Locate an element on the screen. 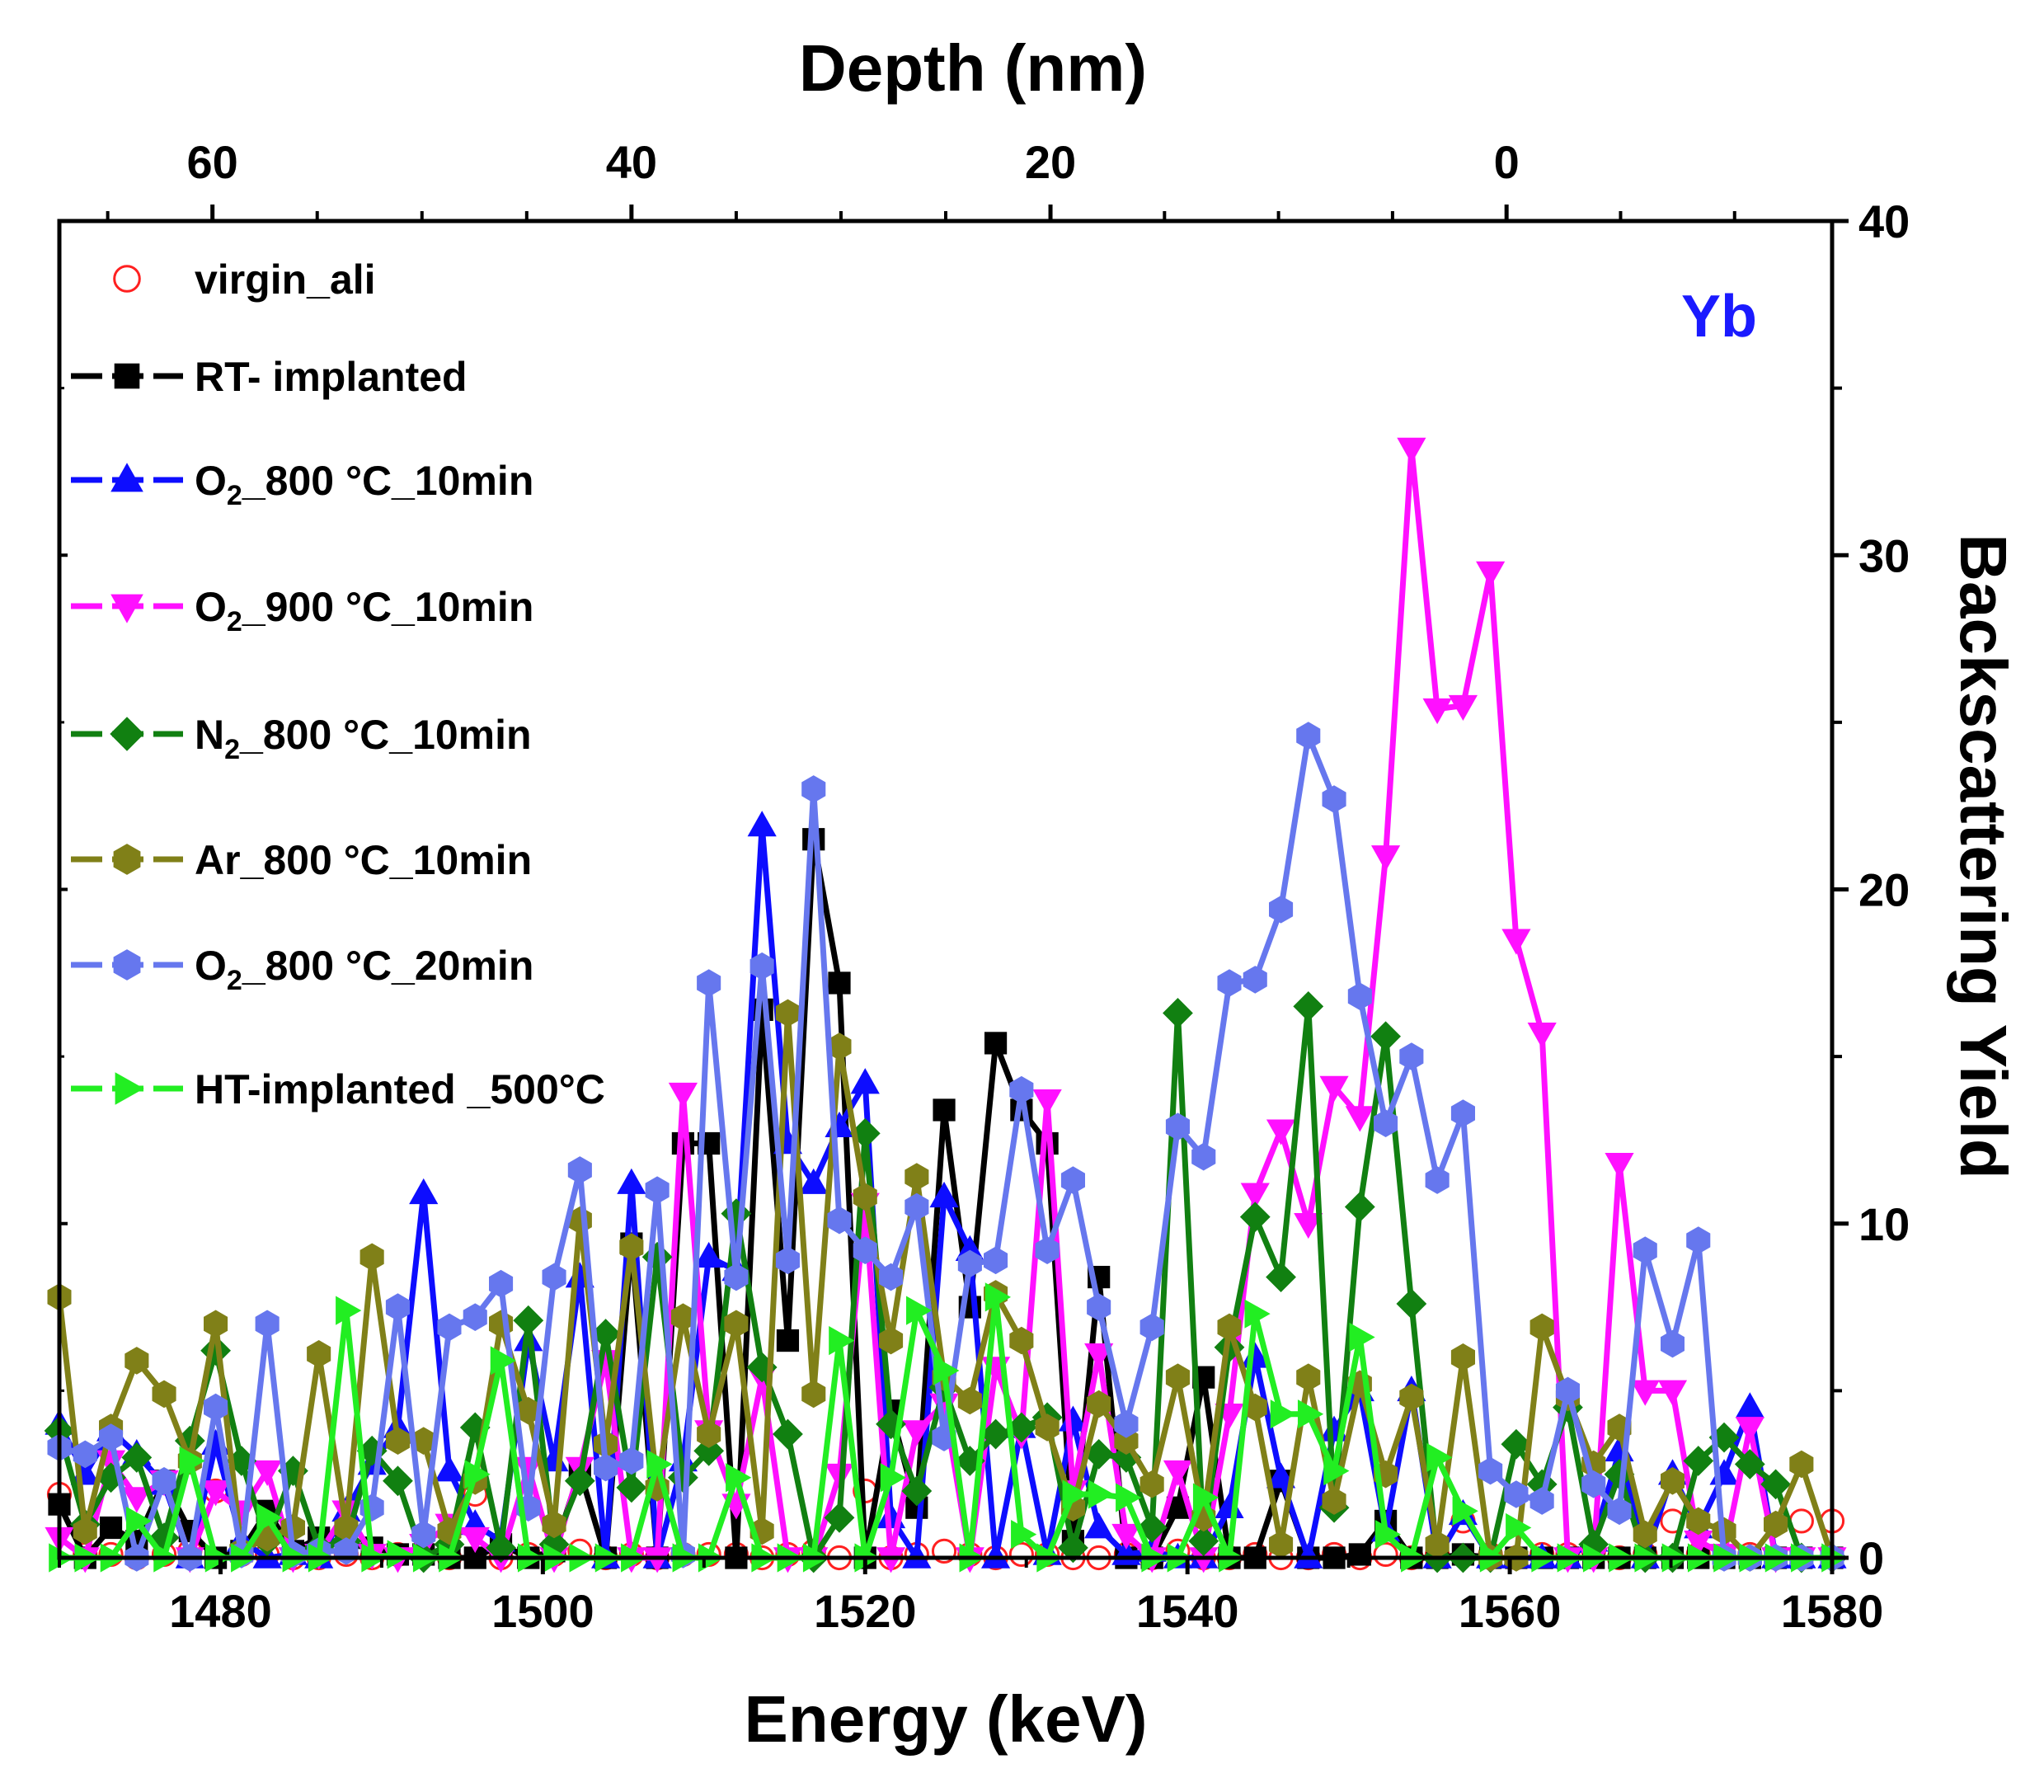 The width and height of the screenshot is (2044, 1792). legend-item-7: HT-implanted _500°C is located at coordinates (338, 1089).